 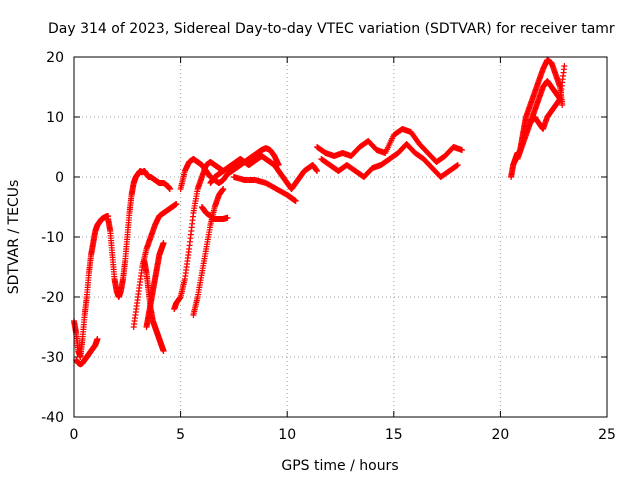 I want to click on y-tick-label: -20, so click(x=52, y=298).